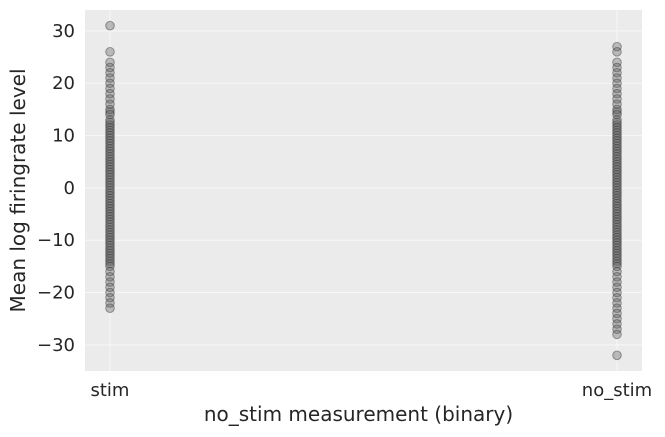 Image resolution: width=665 pixels, height=437 pixels. I want to click on y-tick-labels: −30 −20 −10 0 10 20 30, so click(56, 188).